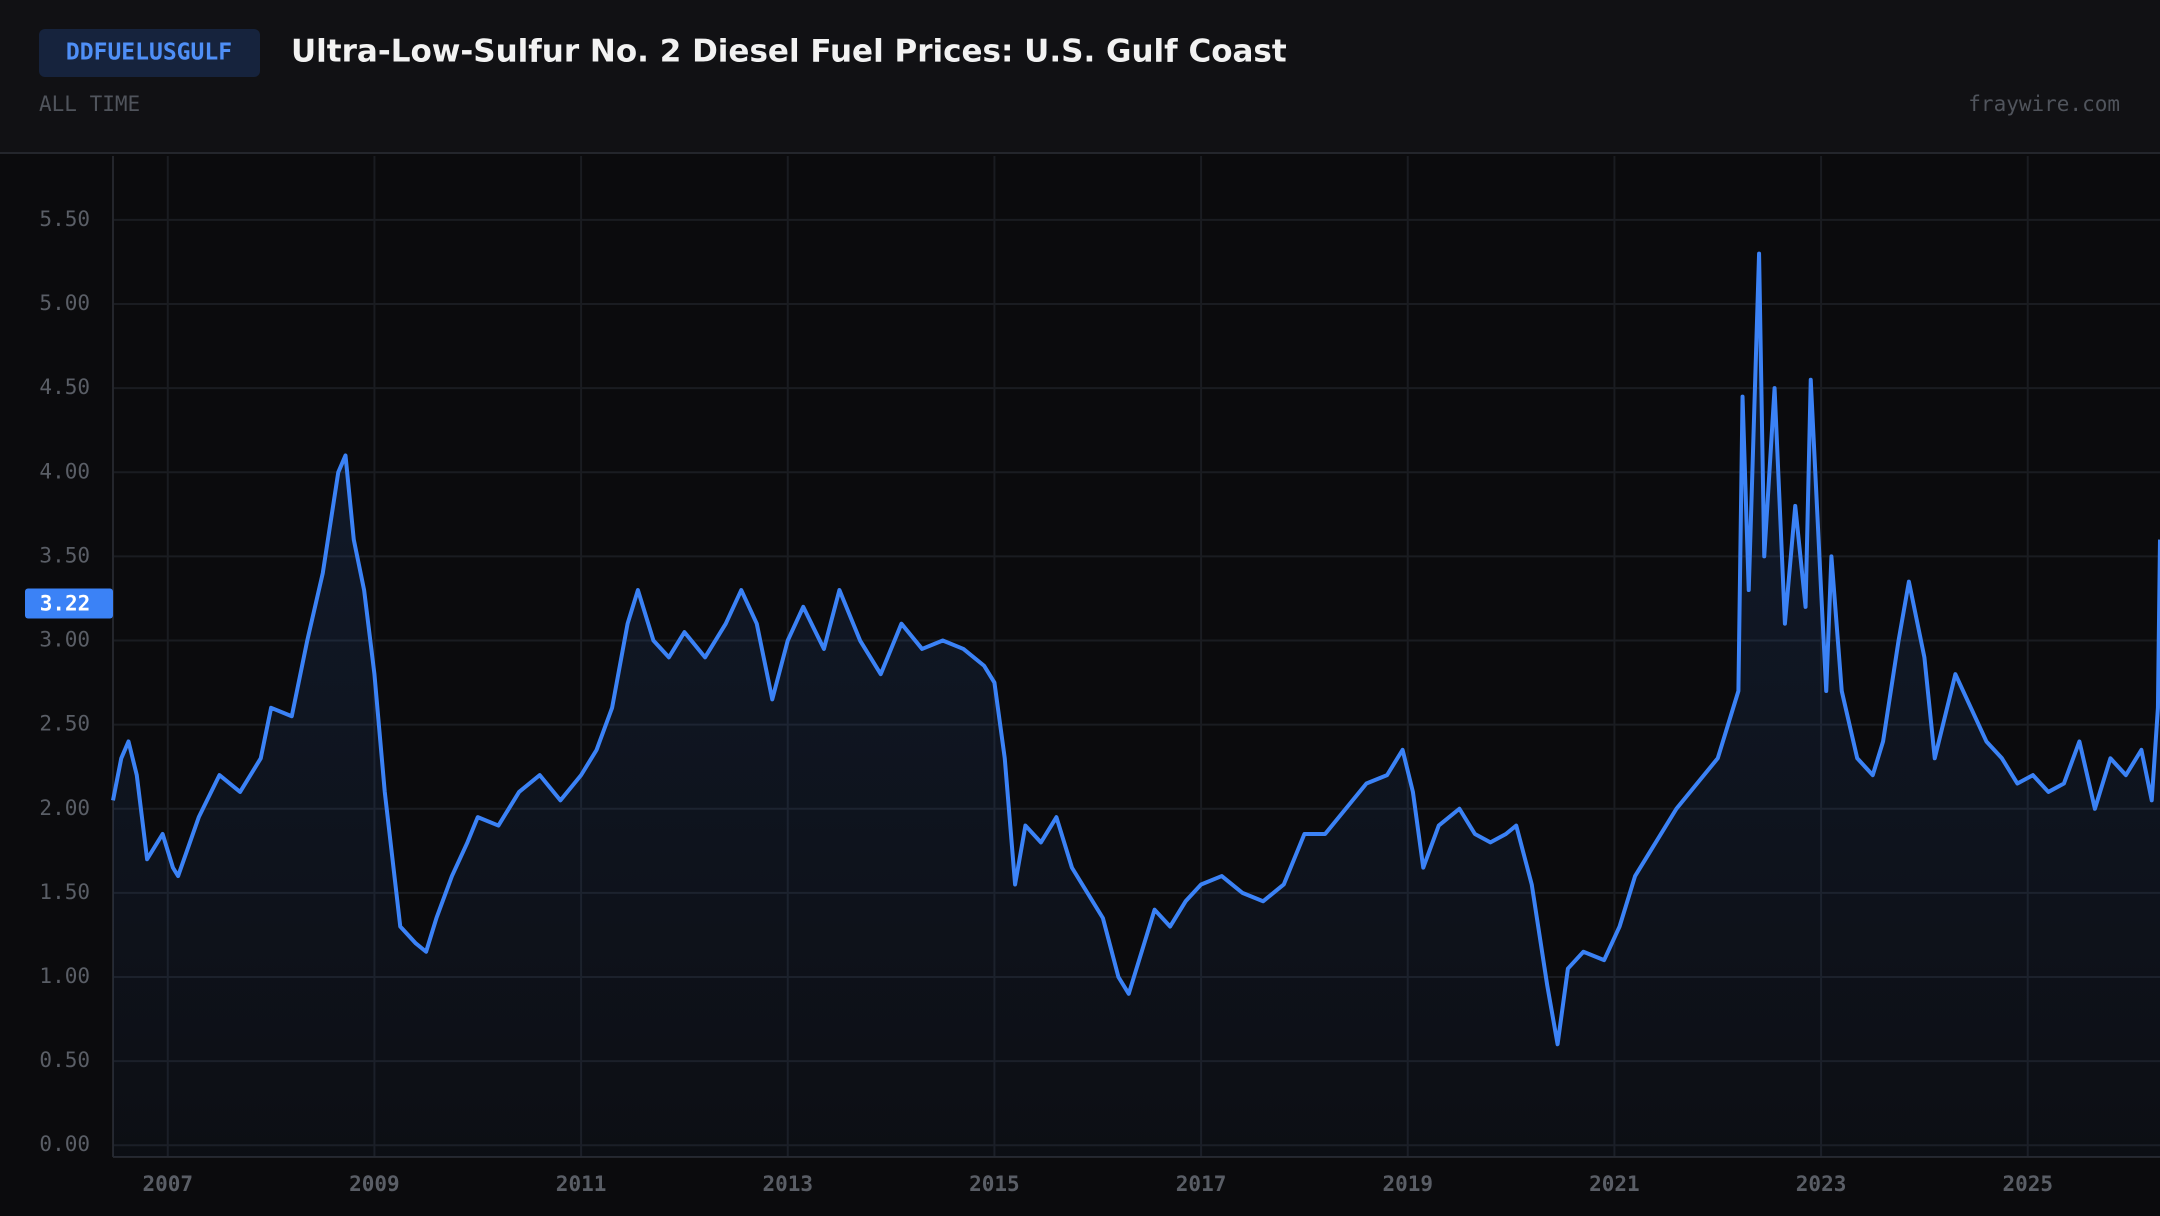 The height and width of the screenshot is (1216, 2160). I want to click on badge-text: DDFUELUSGULF, so click(149, 53).